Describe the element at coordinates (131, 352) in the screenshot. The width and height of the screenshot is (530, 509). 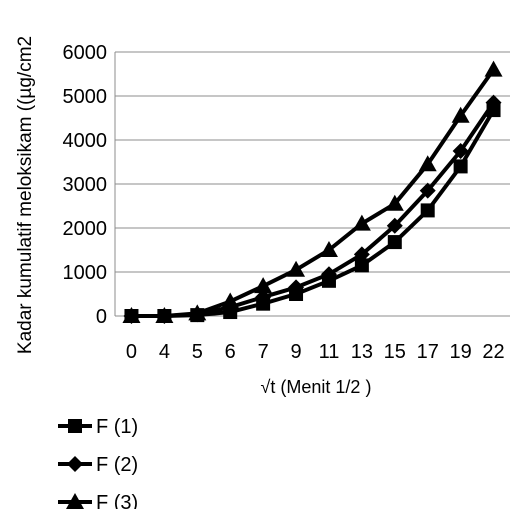
I see `x-tick-label: 0` at that location.